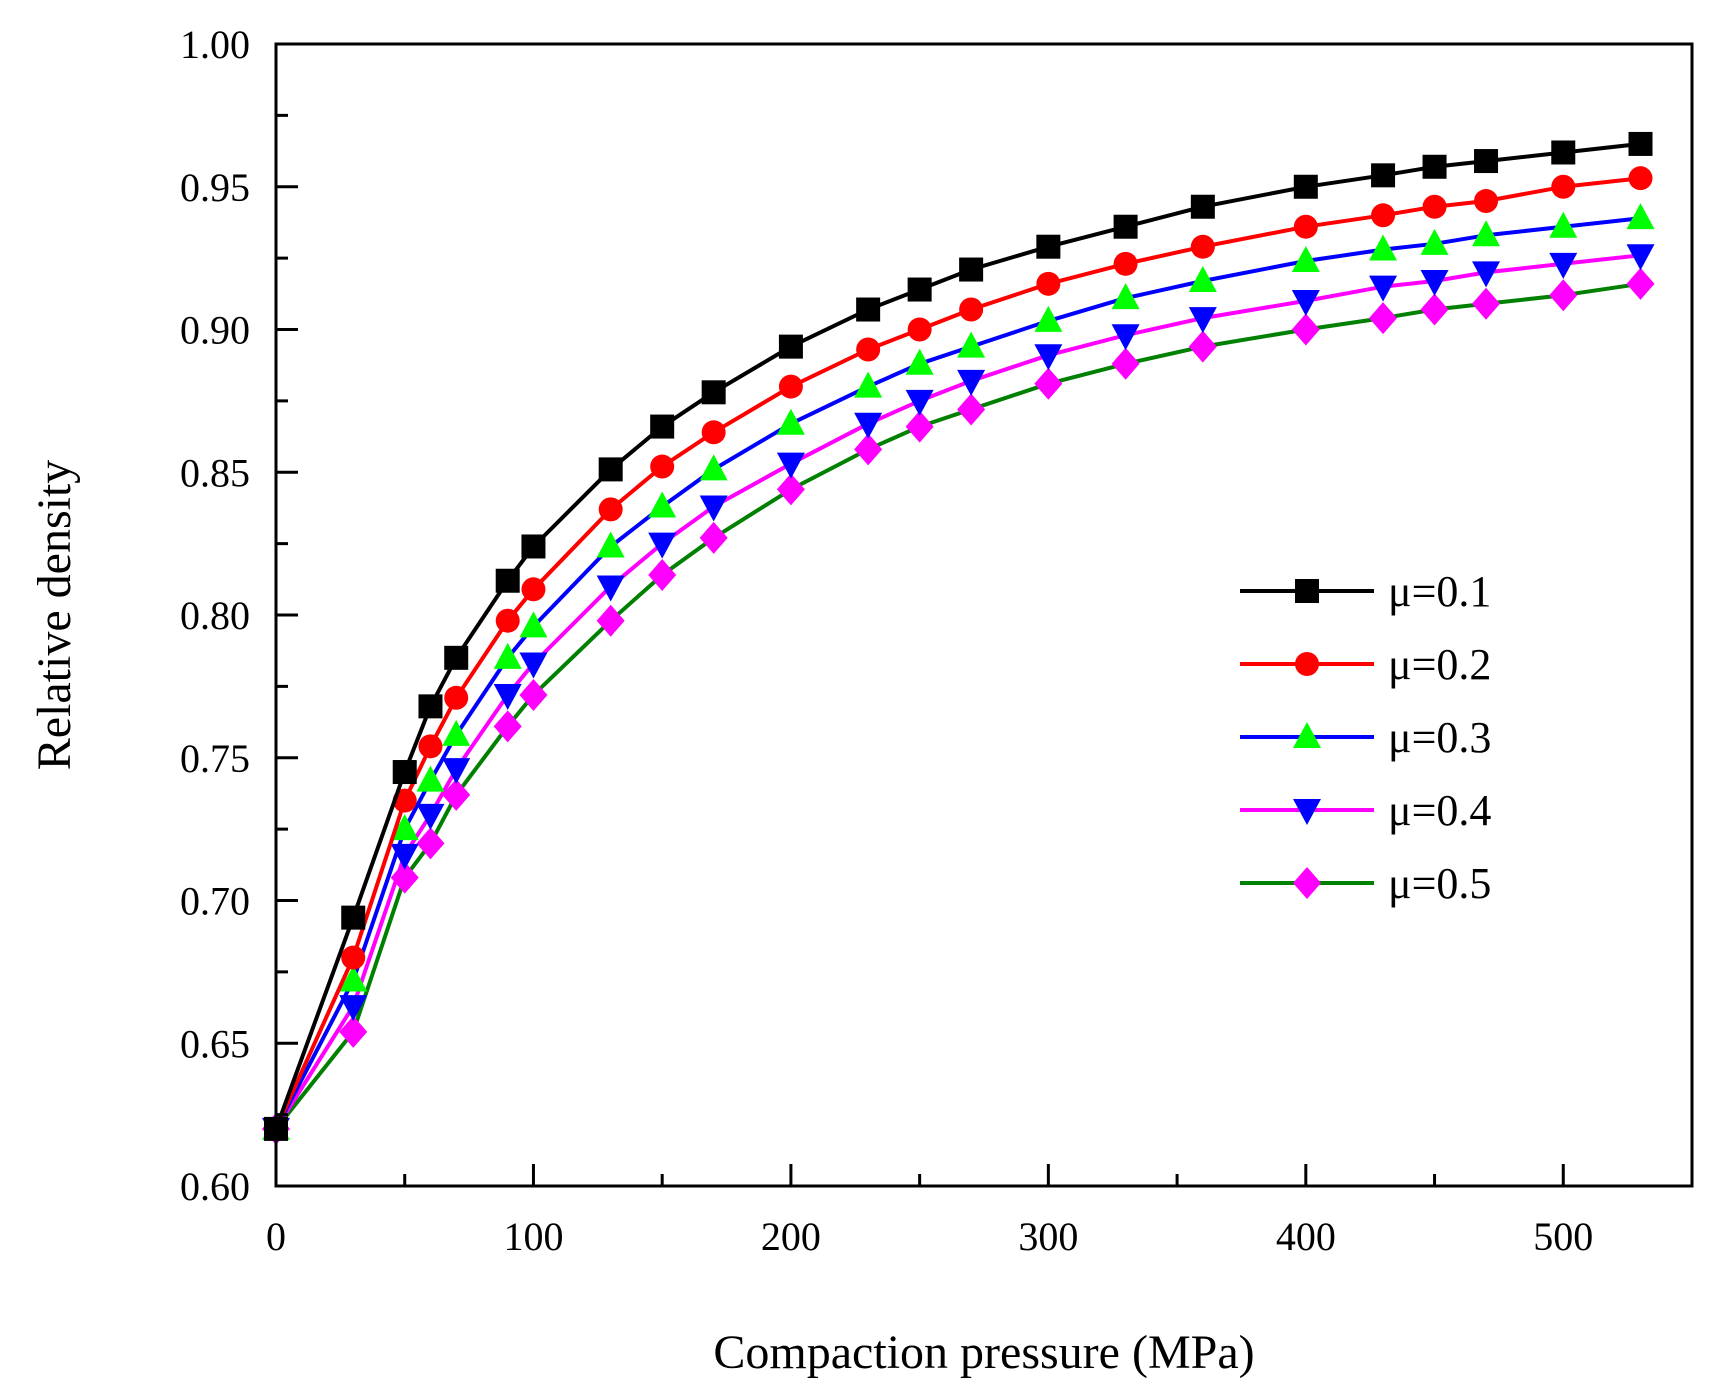  I want to click on x-axis-title: Compaction pressure (MPa), so click(983, 1352).